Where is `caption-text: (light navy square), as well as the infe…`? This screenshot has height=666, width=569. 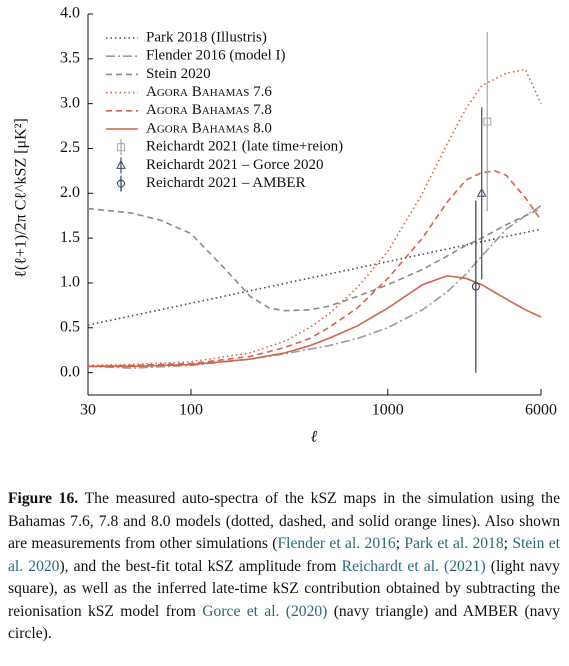
caption-text: (light navy square), as well as the infe… is located at coordinates (284, 588).